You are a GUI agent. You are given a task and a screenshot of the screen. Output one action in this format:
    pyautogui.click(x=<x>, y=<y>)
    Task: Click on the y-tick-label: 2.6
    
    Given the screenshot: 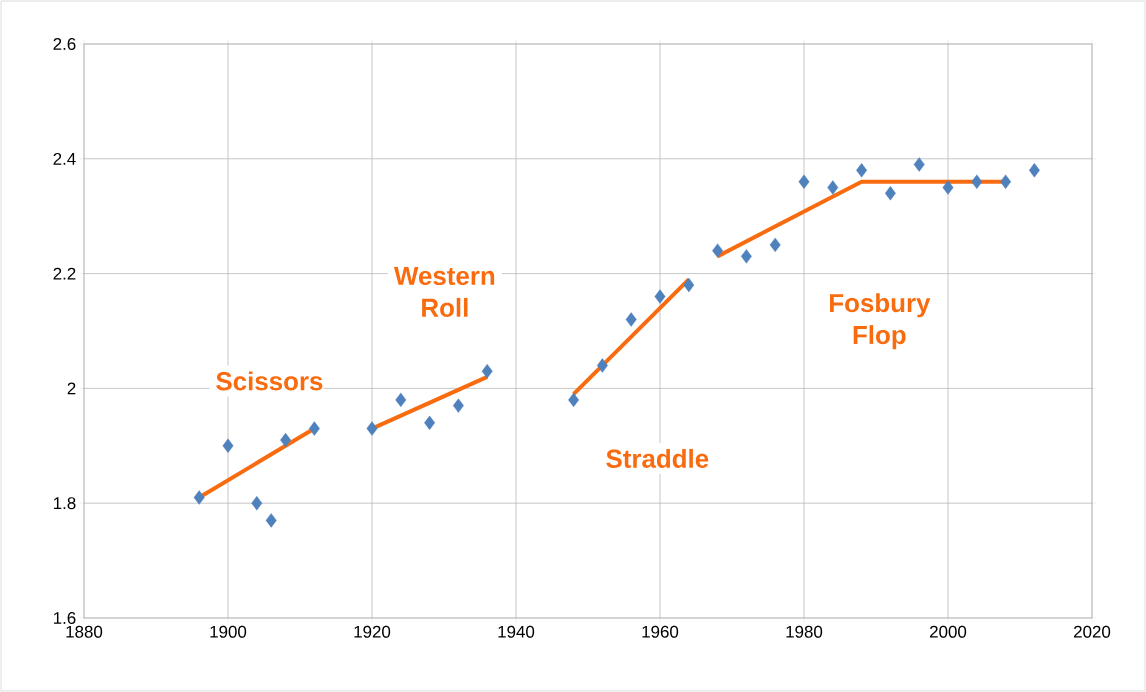 What is the action you would take?
    pyautogui.click(x=64, y=44)
    